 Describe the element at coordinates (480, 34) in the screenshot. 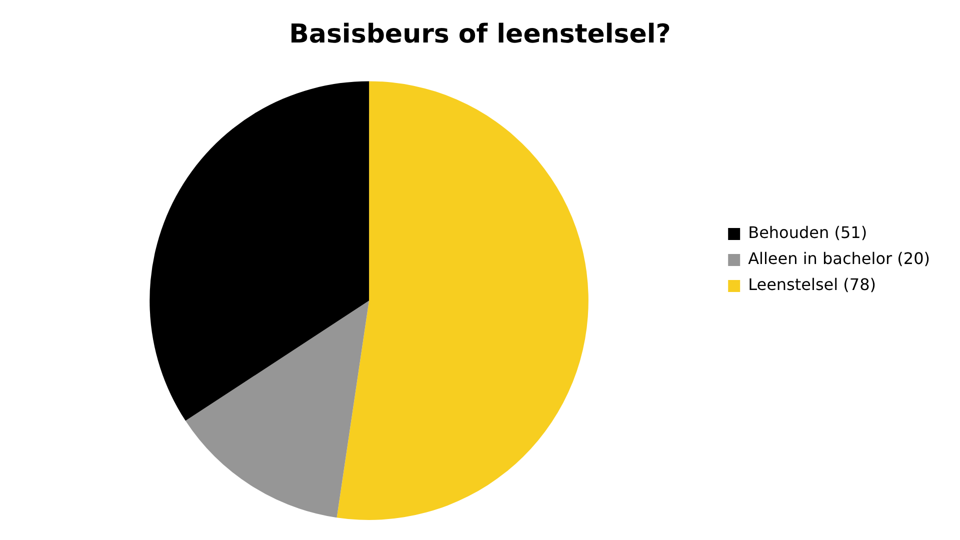

I see `chart-title: Basisbeurs of leenstelsel?` at that location.